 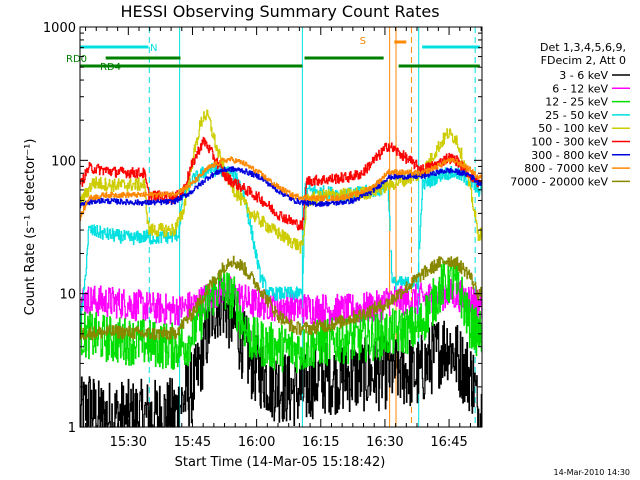 What do you see at coordinates (59, 28) in the screenshot?
I see `y-tick-label: 1000` at bounding box center [59, 28].